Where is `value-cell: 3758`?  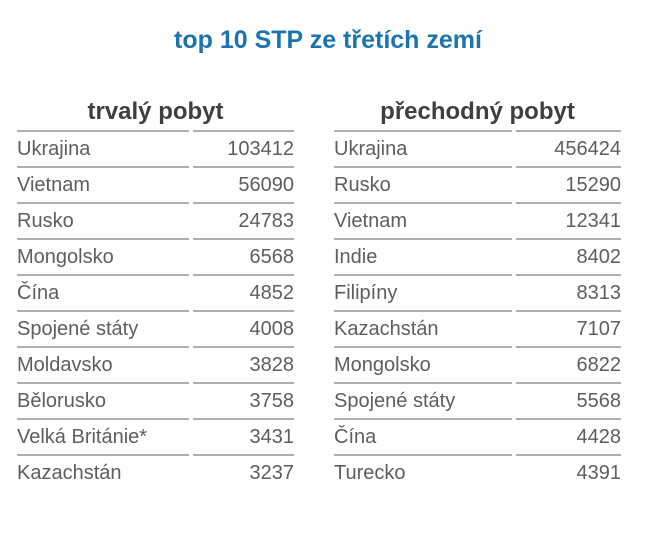 value-cell: 3758 is located at coordinates (243, 400).